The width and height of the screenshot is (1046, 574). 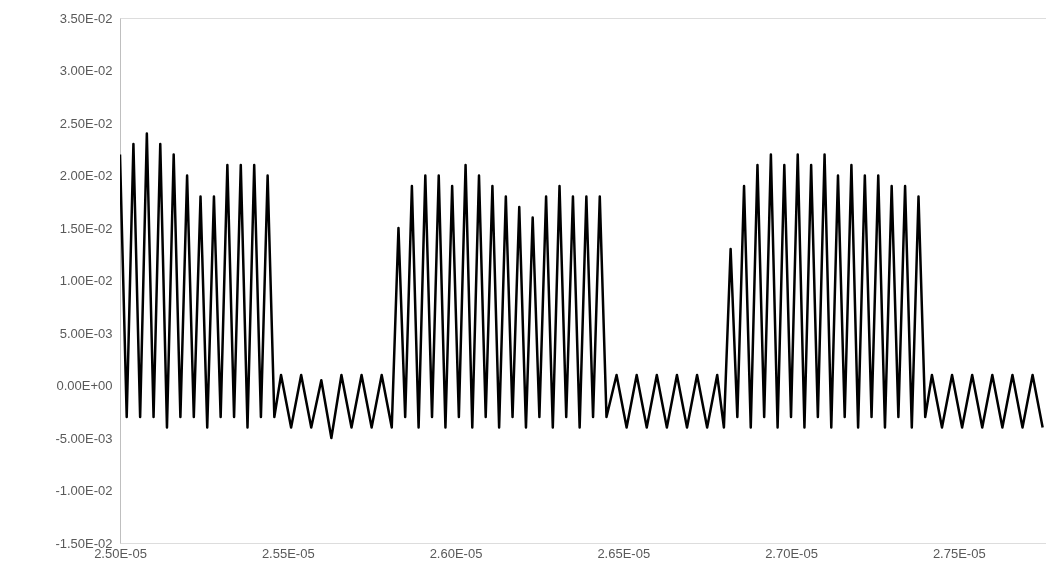 I want to click on y-tick-label: 3.00E-02, so click(x=86, y=70).